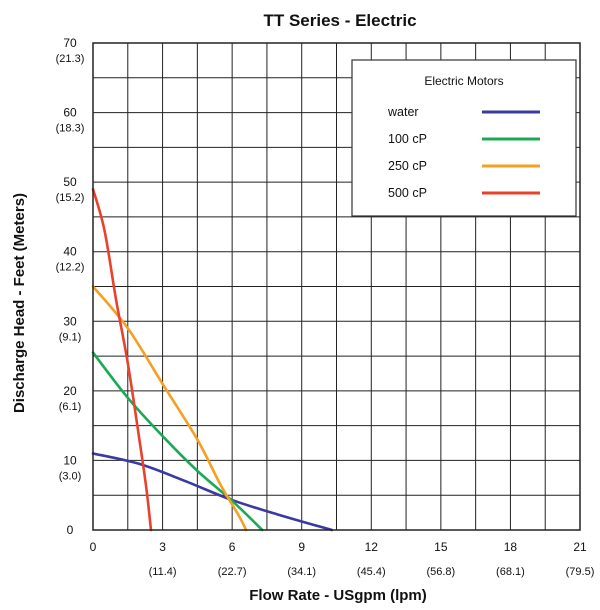 The image size is (600, 610). I want to click on x-tick-label: 9, so click(301, 547).